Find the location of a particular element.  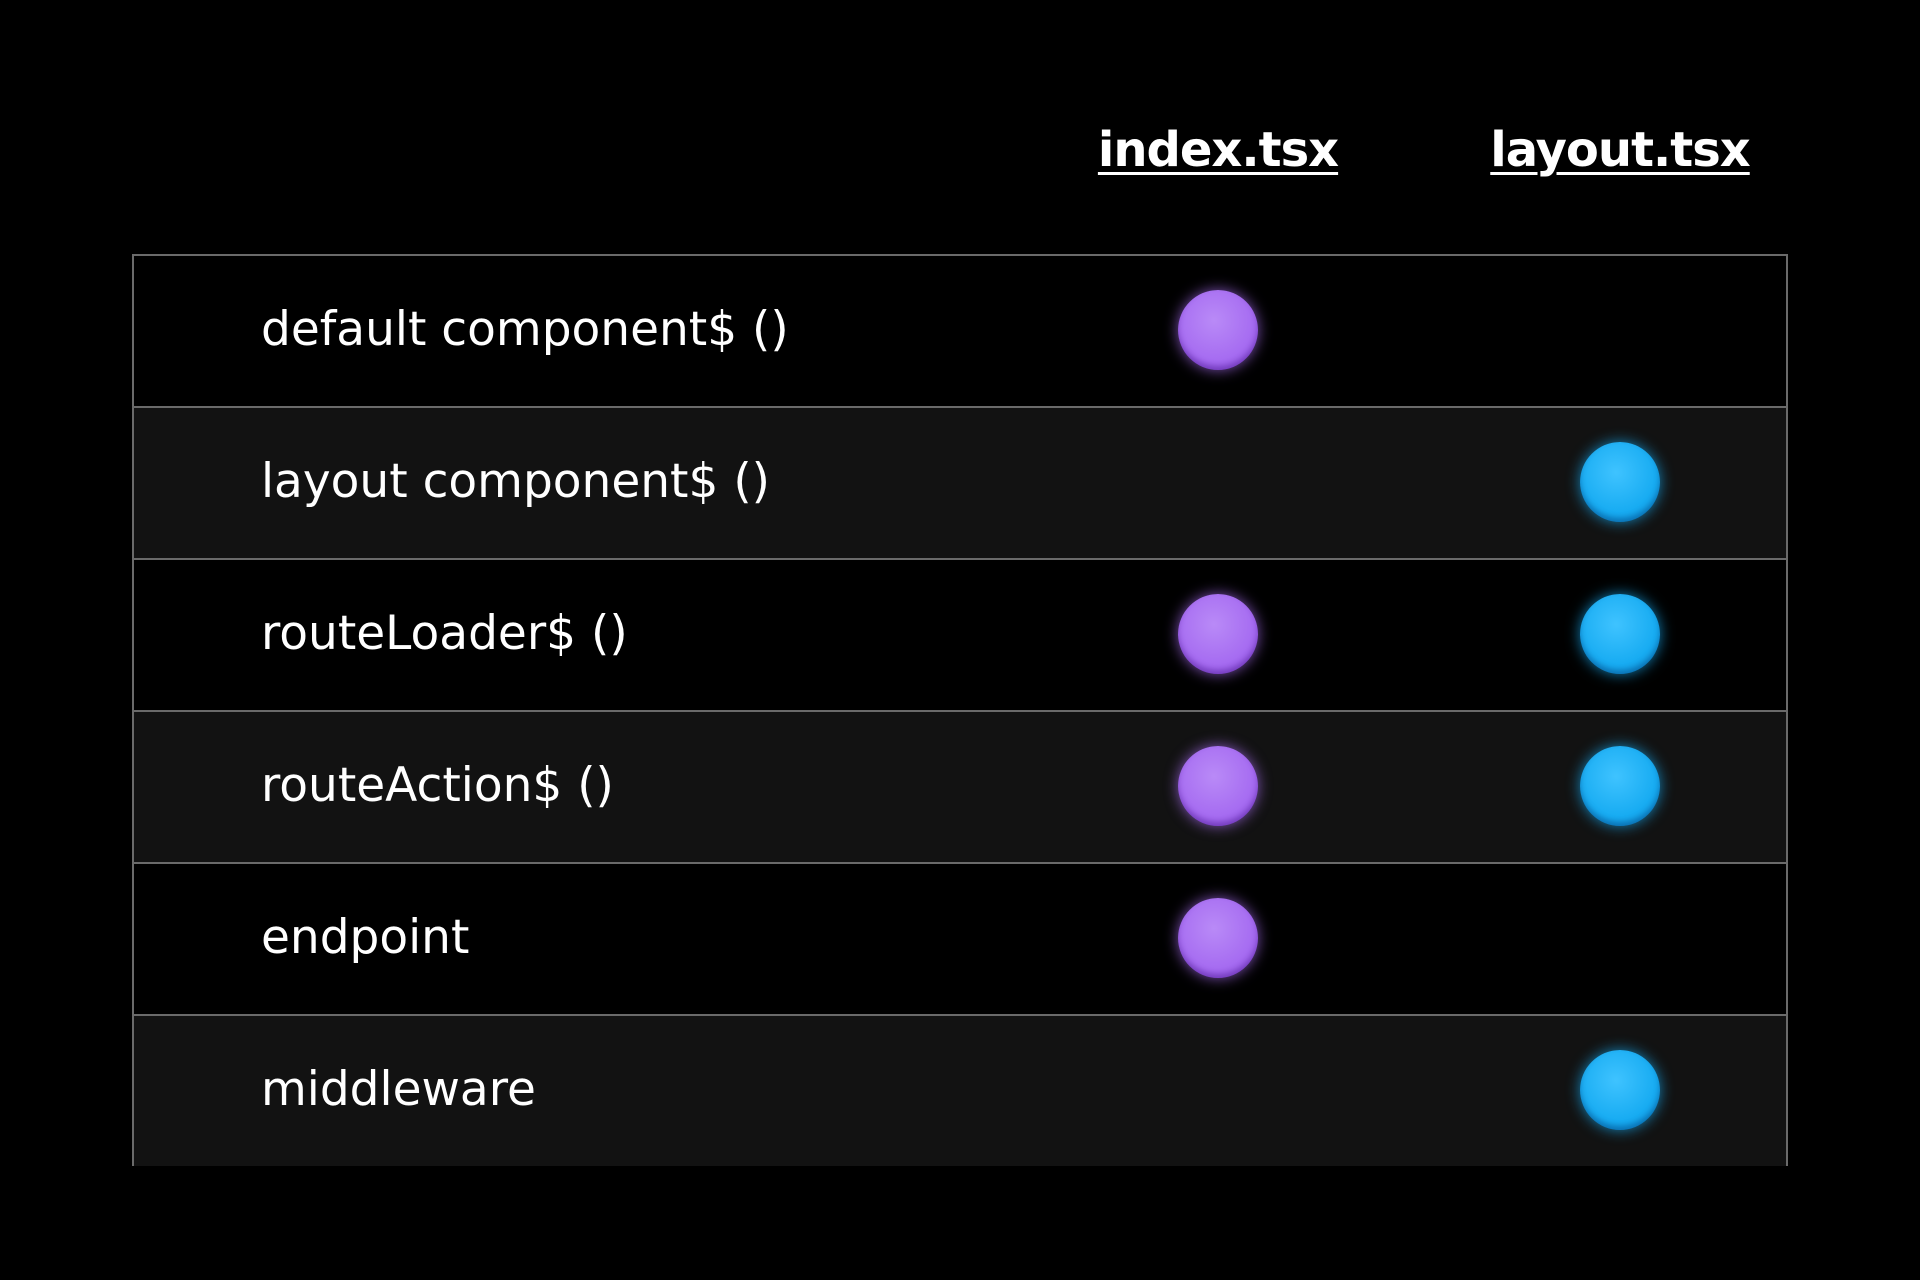

column-header-index: index.tsx is located at coordinates (1218, 150).